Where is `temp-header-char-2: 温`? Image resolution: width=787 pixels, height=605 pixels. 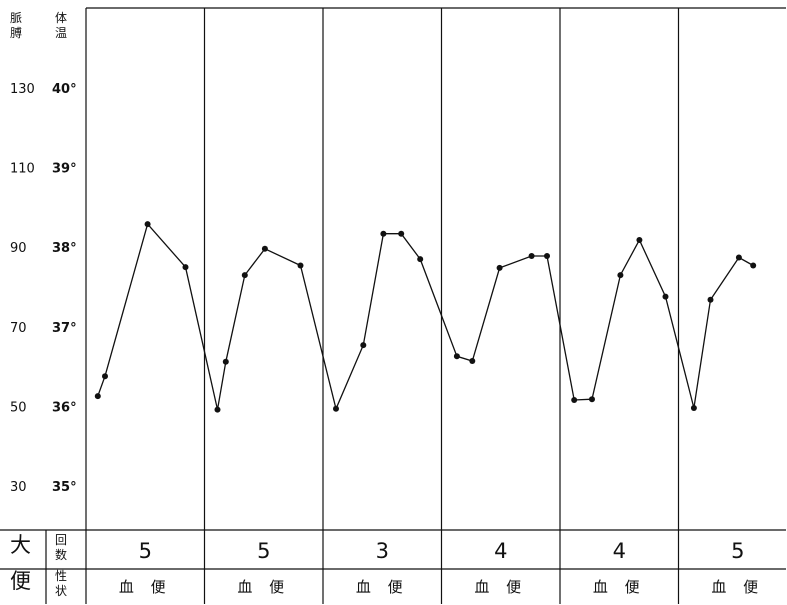 temp-header-char-2: 温 is located at coordinates (61, 33).